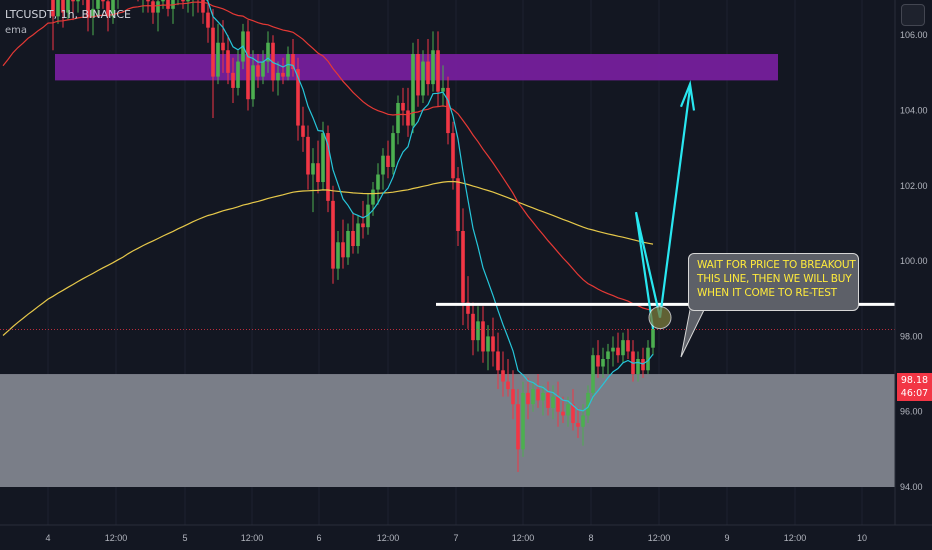  I want to click on bar-countdown: 46:07, so click(914, 393).